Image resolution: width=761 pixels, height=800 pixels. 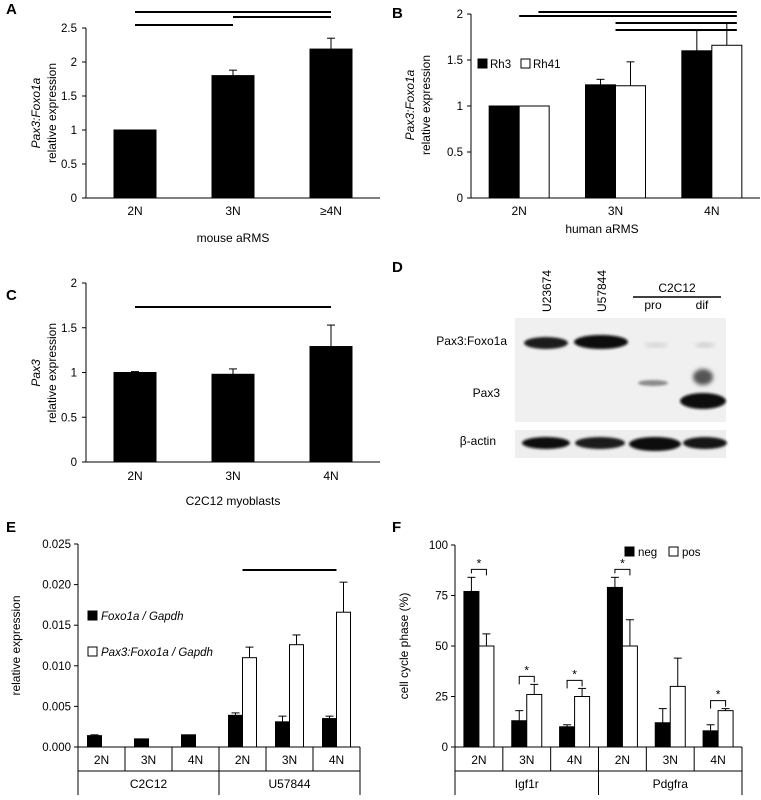 What do you see at coordinates (331, 211) in the screenshot?
I see `category-label: ≥4N` at bounding box center [331, 211].